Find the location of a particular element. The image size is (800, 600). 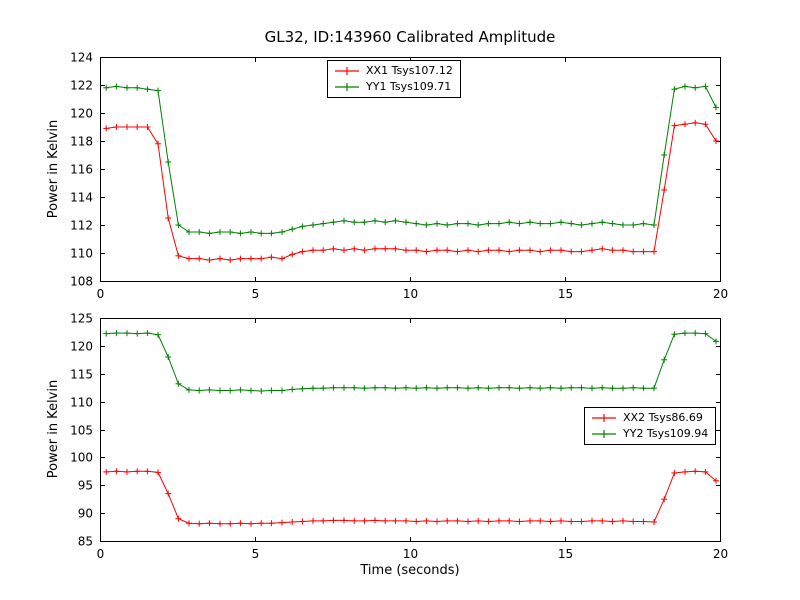

series-markers-XX2 is located at coordinates (411, 497).